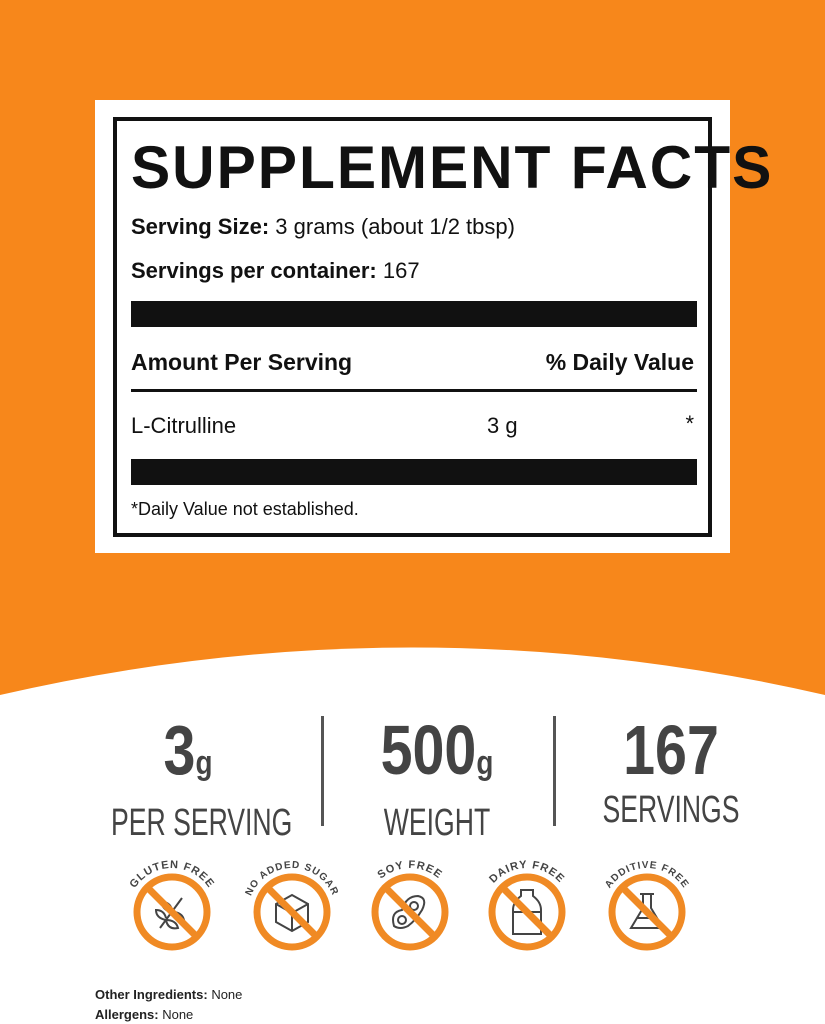 Image resolution: width=825 pixels, height=1024 pixels. What do you see at coordinates (202, 823) in the screenshot?
I see `stat-label: PER SERVING` at bounding box center [202, 823].